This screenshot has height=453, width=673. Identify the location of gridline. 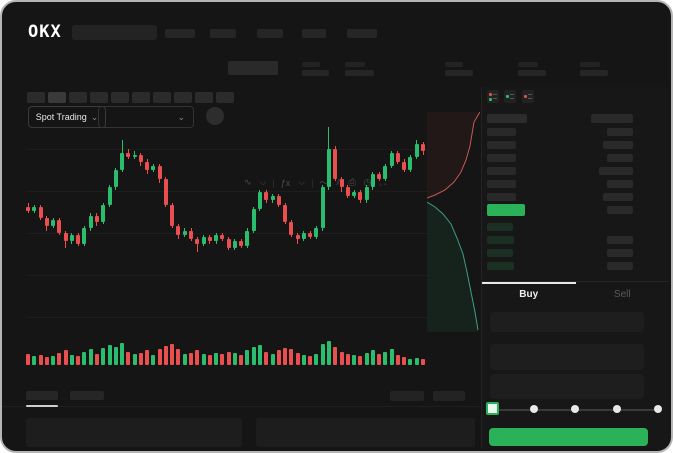
(227, 149).